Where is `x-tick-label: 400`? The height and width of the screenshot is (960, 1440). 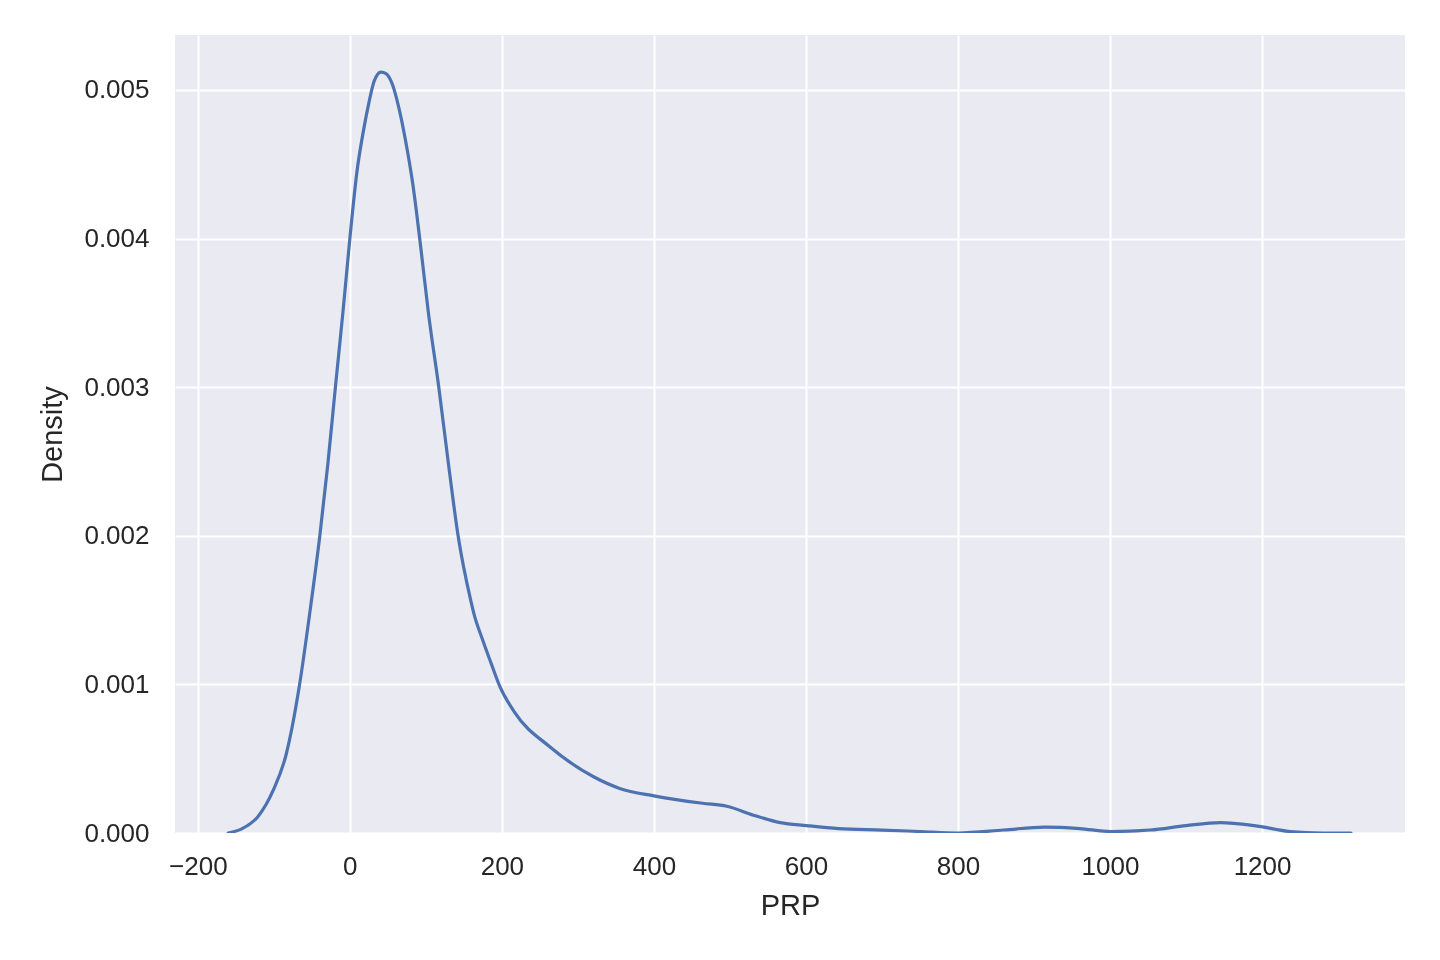 x-tick-label: 400 is located at coordinates (654, 865).